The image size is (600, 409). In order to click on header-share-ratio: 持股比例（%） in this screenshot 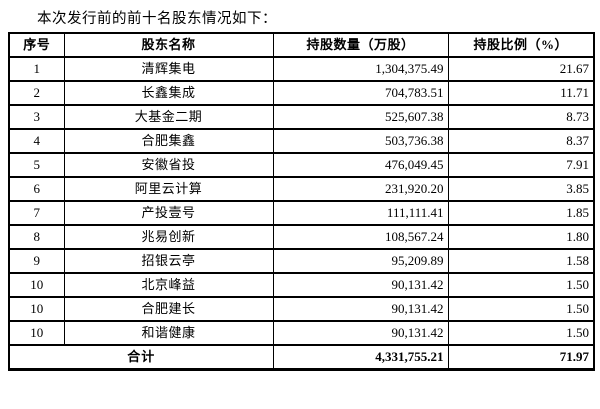, I will do `click(521, 45)`.